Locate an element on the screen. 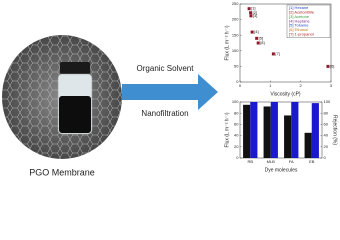  point-label: [5] is located at coordinates (261, 37).